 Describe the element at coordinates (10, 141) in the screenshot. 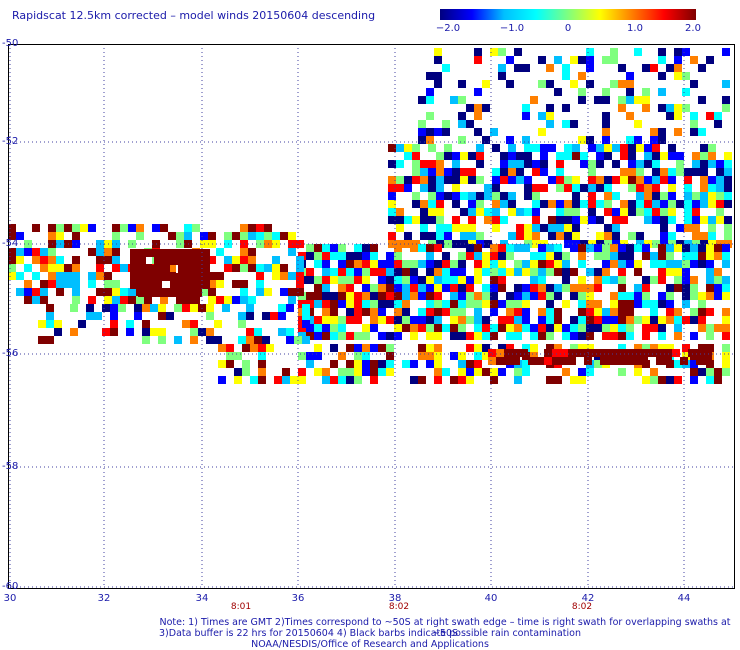

I see `lat-label: -52` at that location.